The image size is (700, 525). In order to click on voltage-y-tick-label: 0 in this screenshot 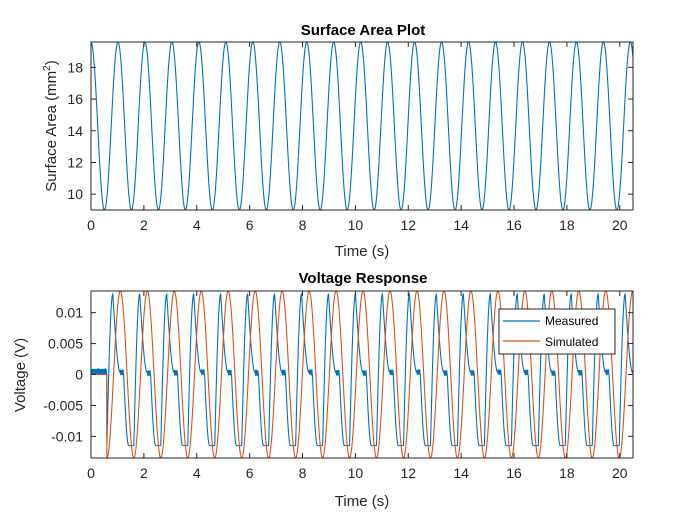, I will do `click(79, 375)`.